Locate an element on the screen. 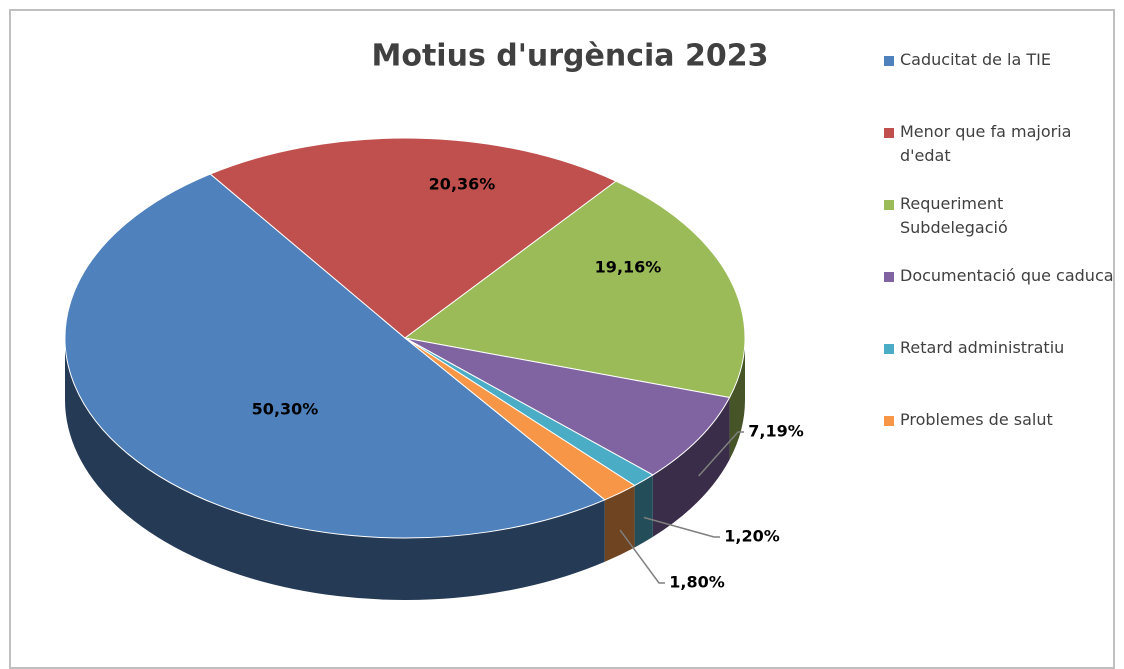 The width and height of the screenshot is (1124, 669). data-label: 20,36% is located at coordinates (462, 184).